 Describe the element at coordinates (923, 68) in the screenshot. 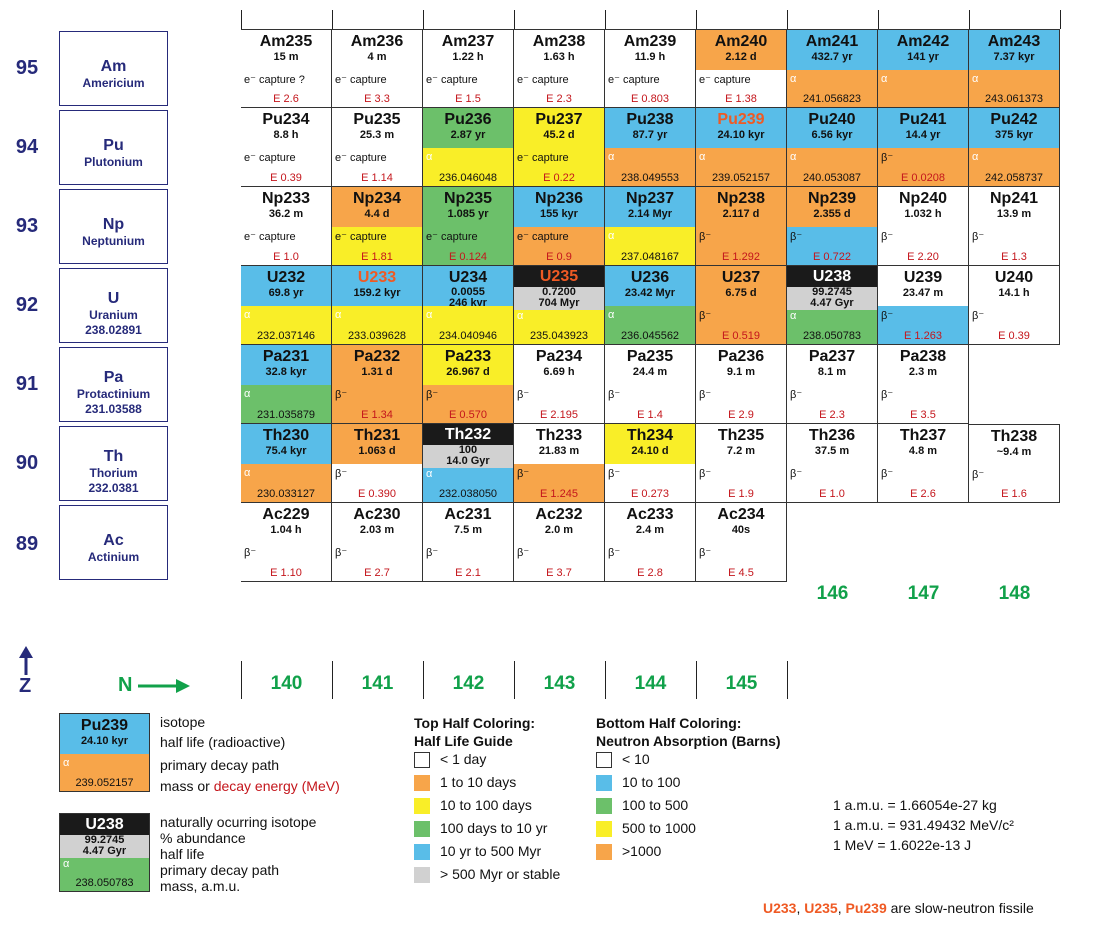

I see `isotope-cell-am242: Am242 141 yr α` at that location.